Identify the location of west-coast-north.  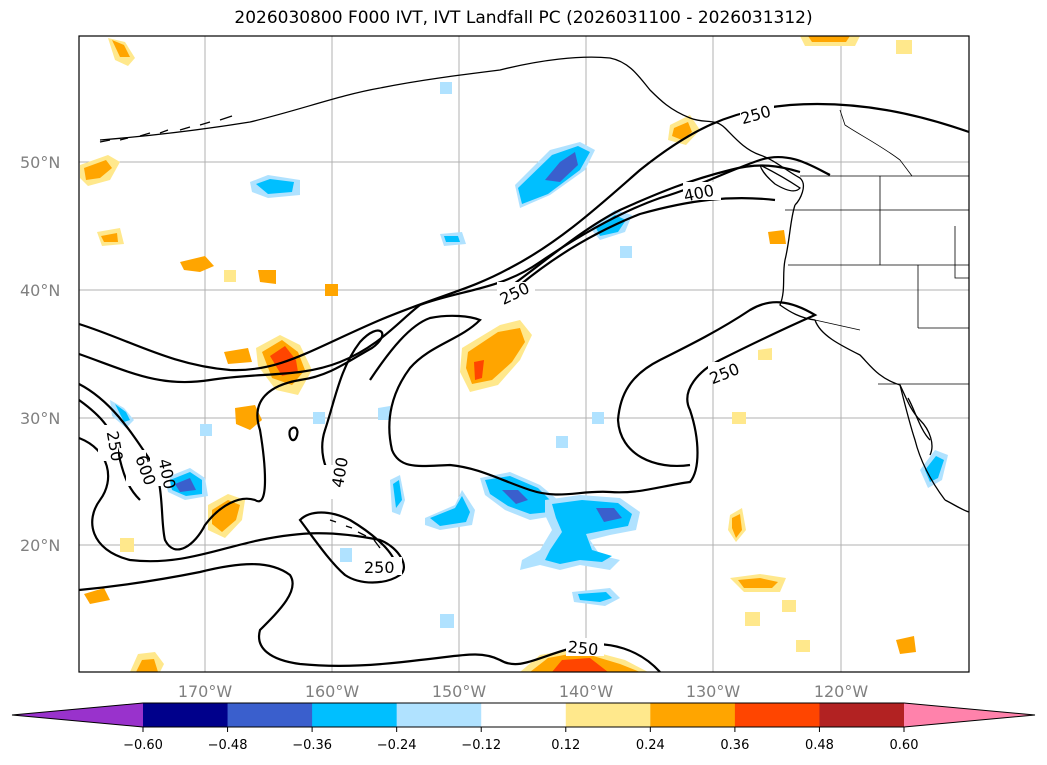
(797, 262).